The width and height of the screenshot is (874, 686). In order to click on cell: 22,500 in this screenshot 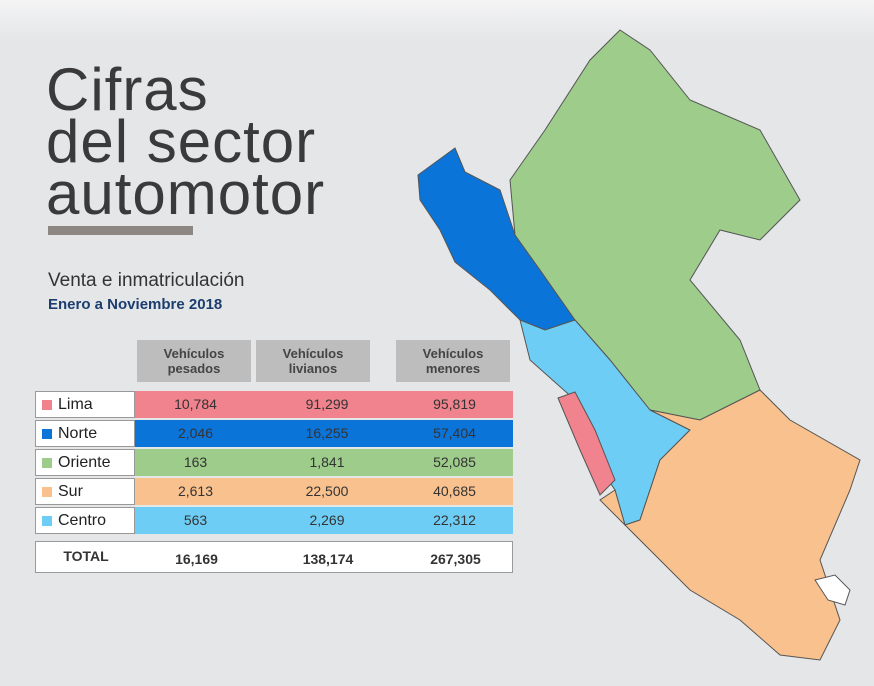, I will do `click(327, 491)`.